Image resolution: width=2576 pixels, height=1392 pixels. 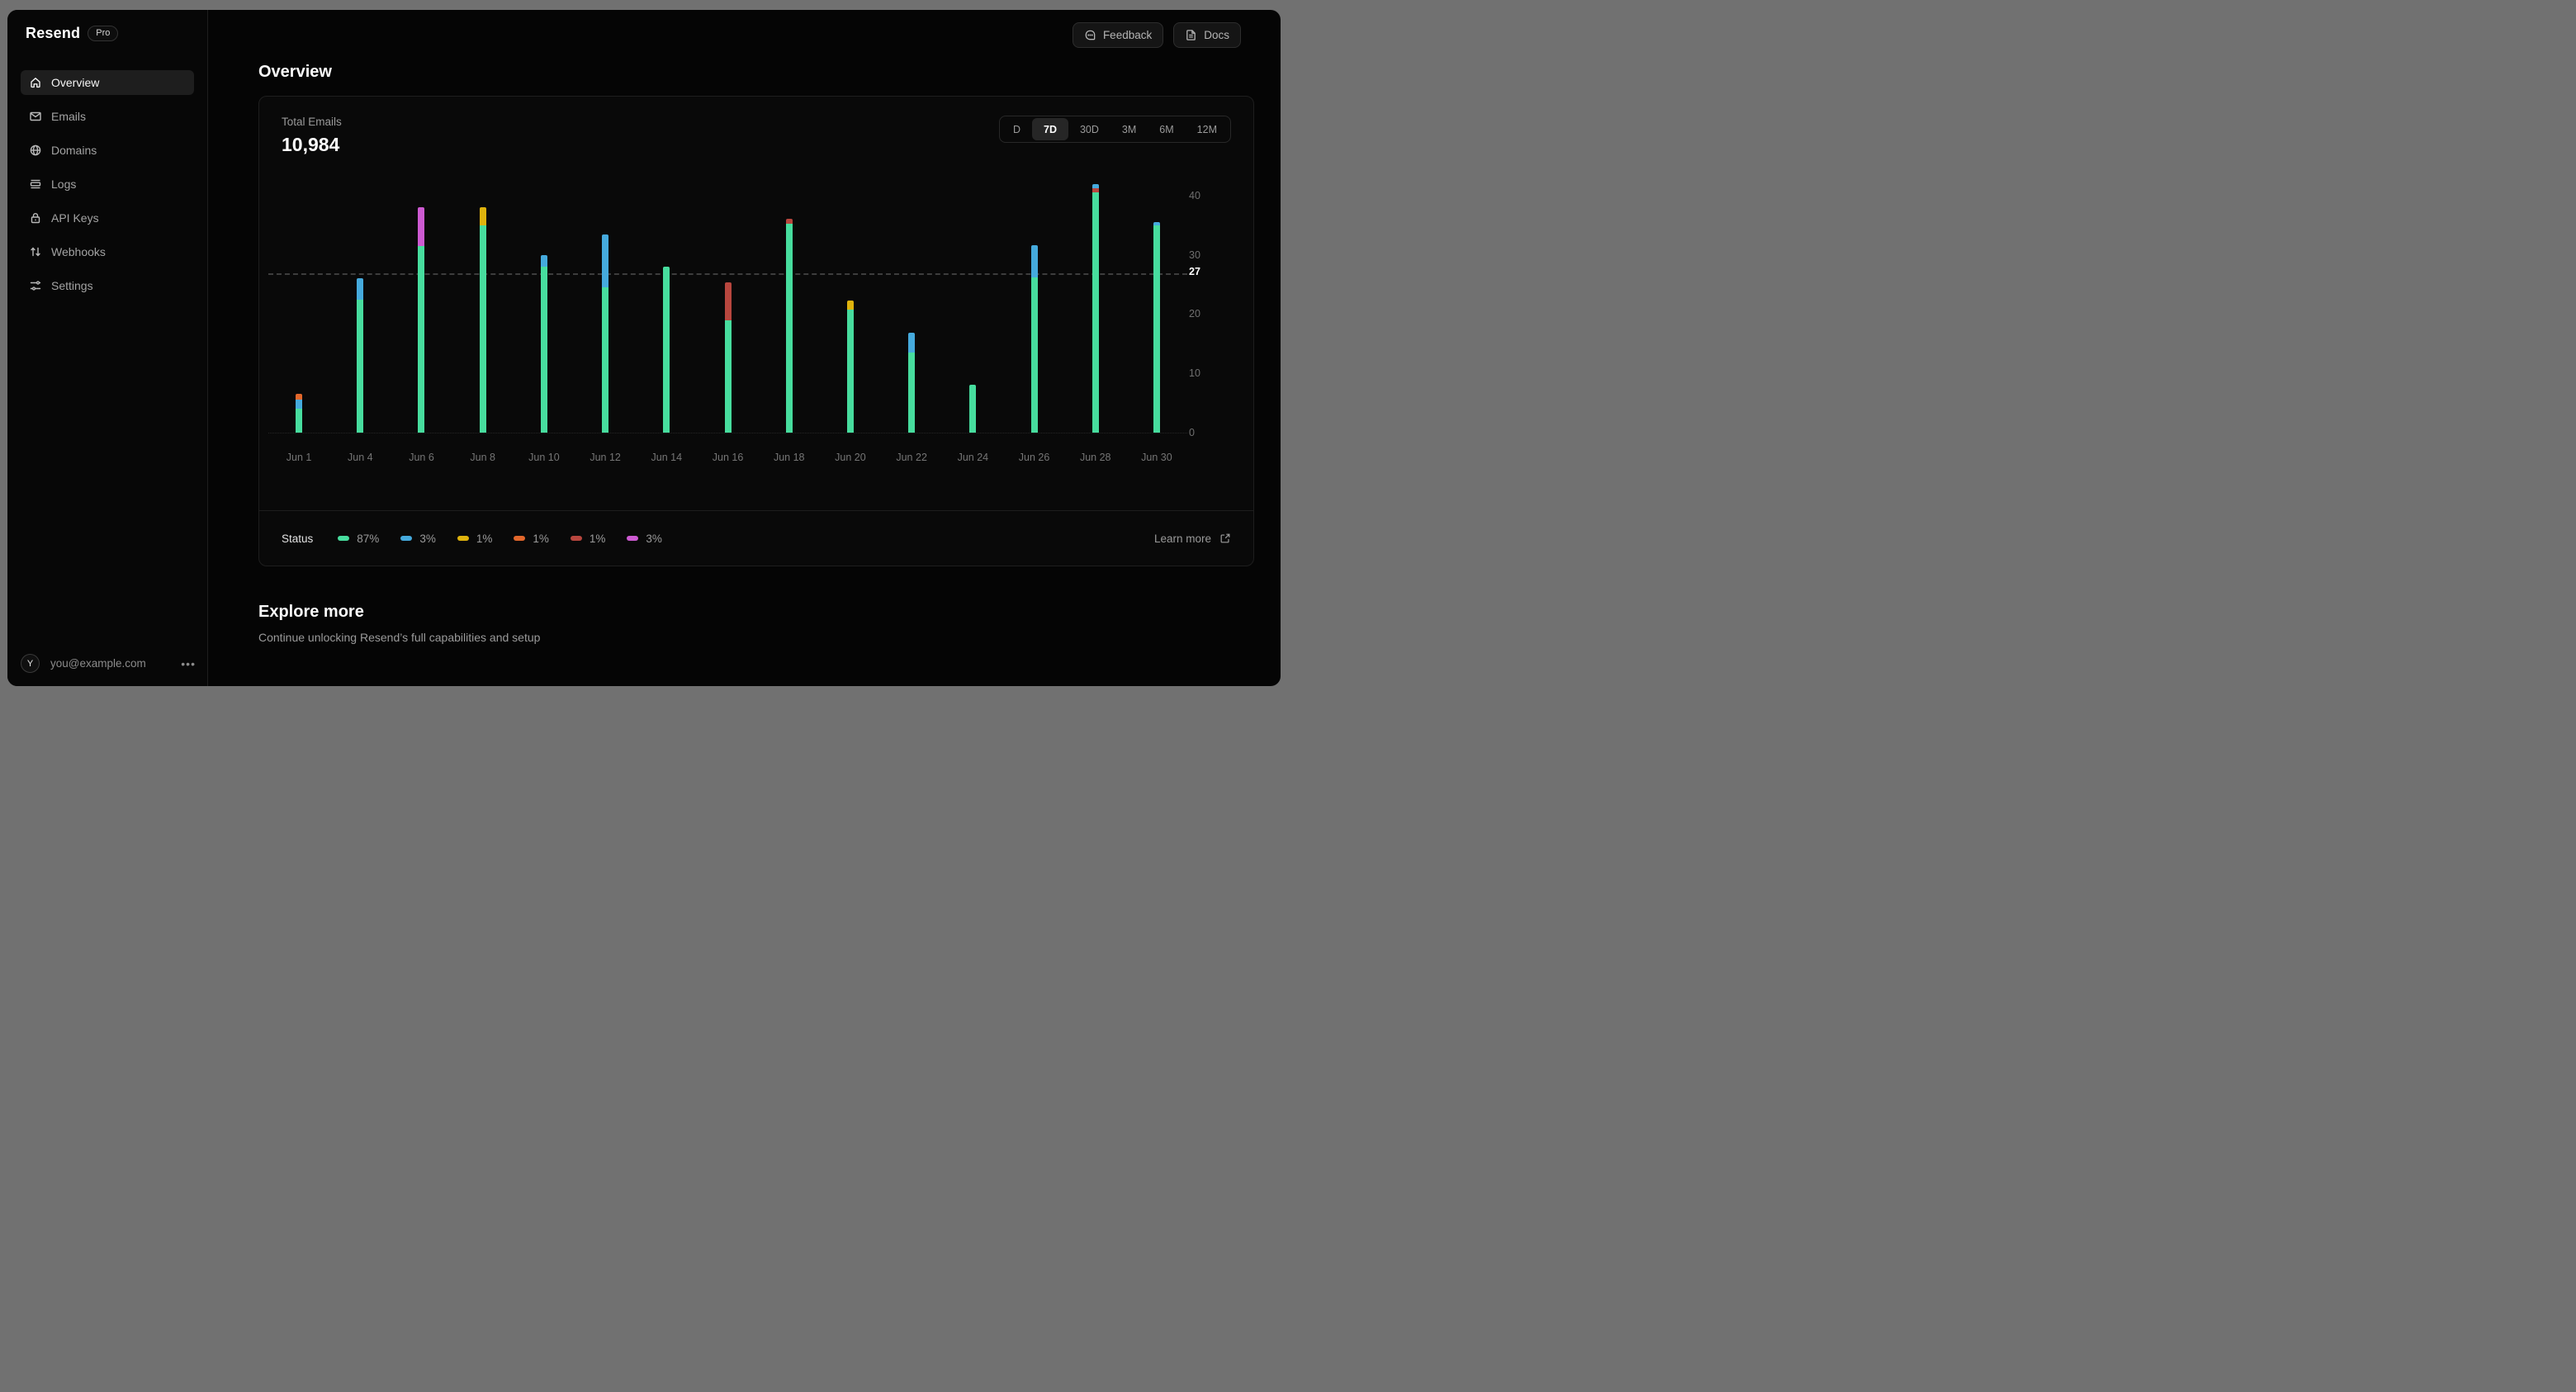 I want to click on sidebar-item-label: Domains, so click(x=74, y=151).